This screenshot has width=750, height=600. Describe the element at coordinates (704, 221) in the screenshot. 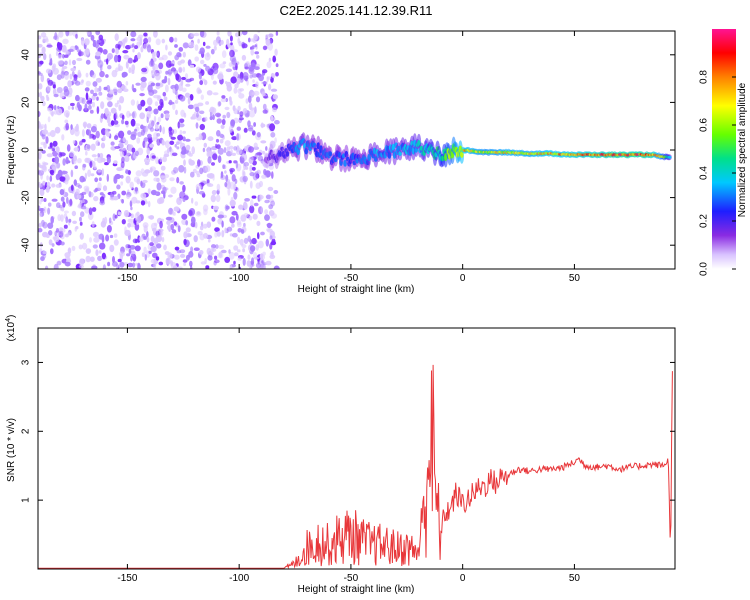

I see `colorbar-tick-label: 0.2` at that location.